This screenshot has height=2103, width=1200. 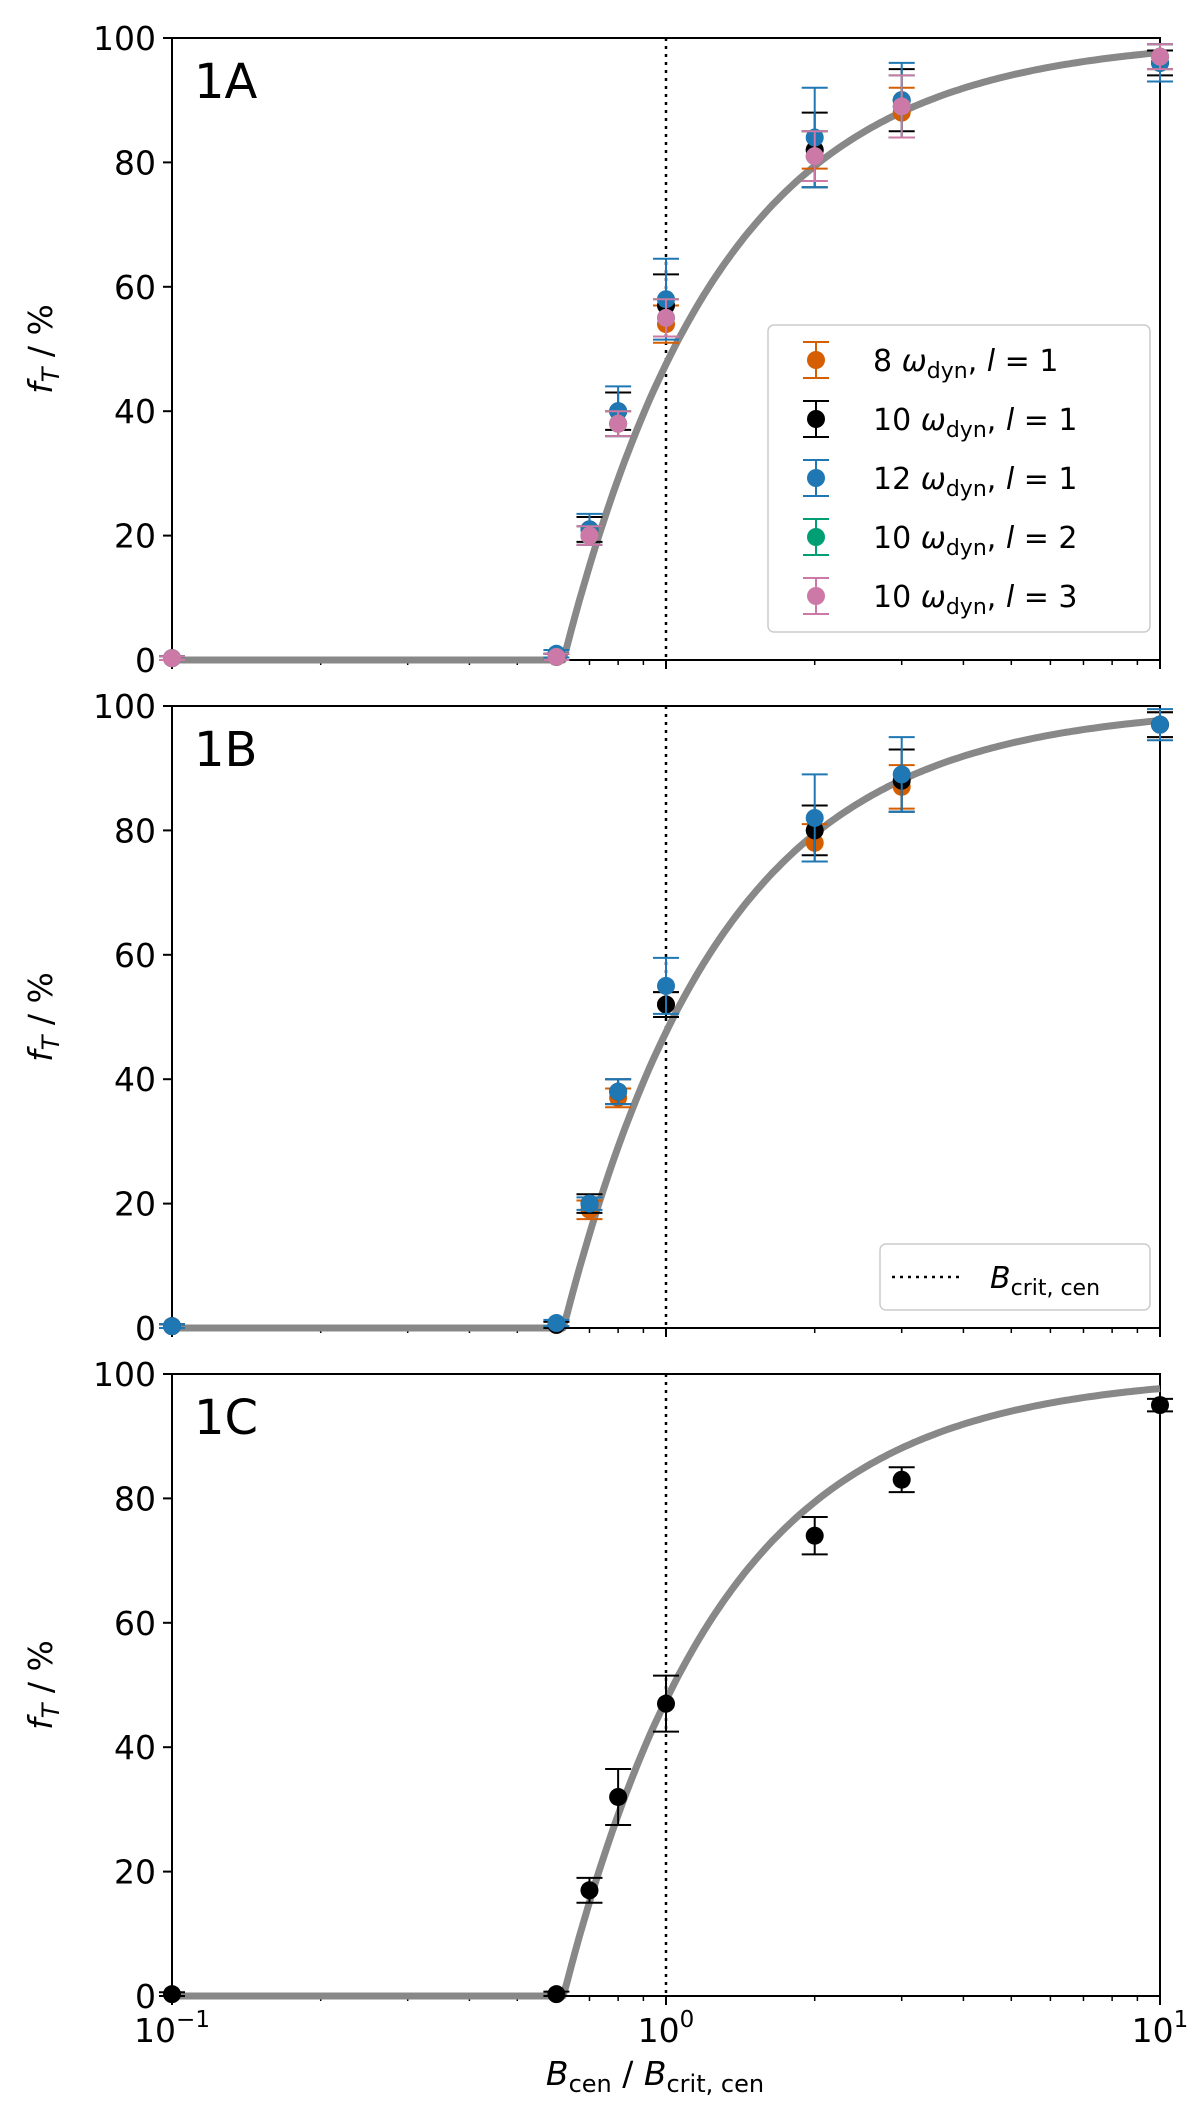 I want to click on legend-critical: Bcrit, cen, so click(x=1015, y=1277).